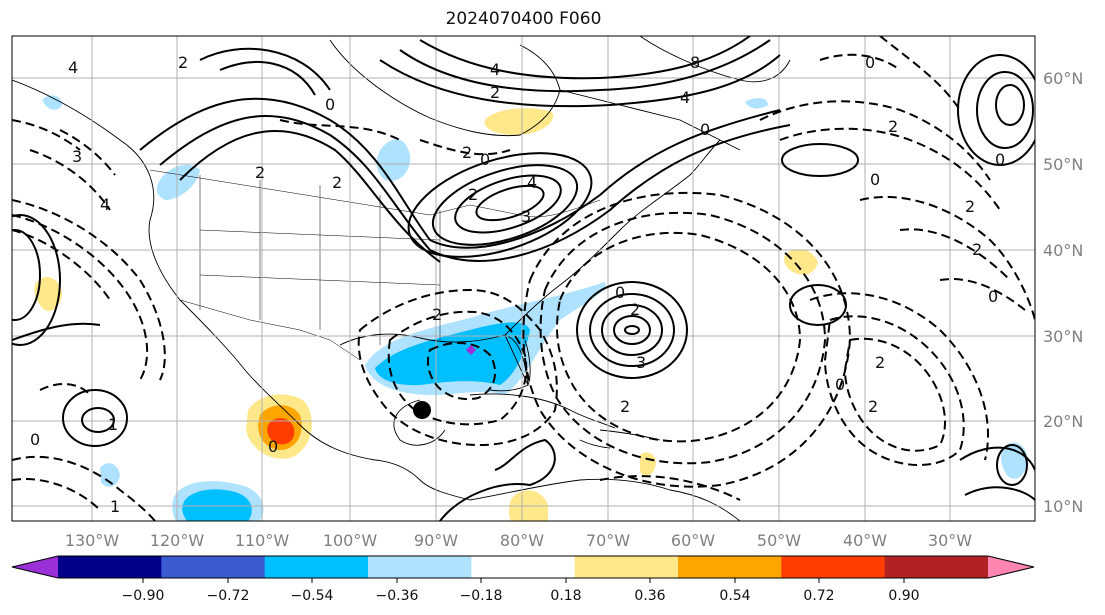 The image size is (1105, 615). What do you see at coordinates (820, 160) in the screenshot?
I see `contour-central-atl` at bounding box center [820, 160].